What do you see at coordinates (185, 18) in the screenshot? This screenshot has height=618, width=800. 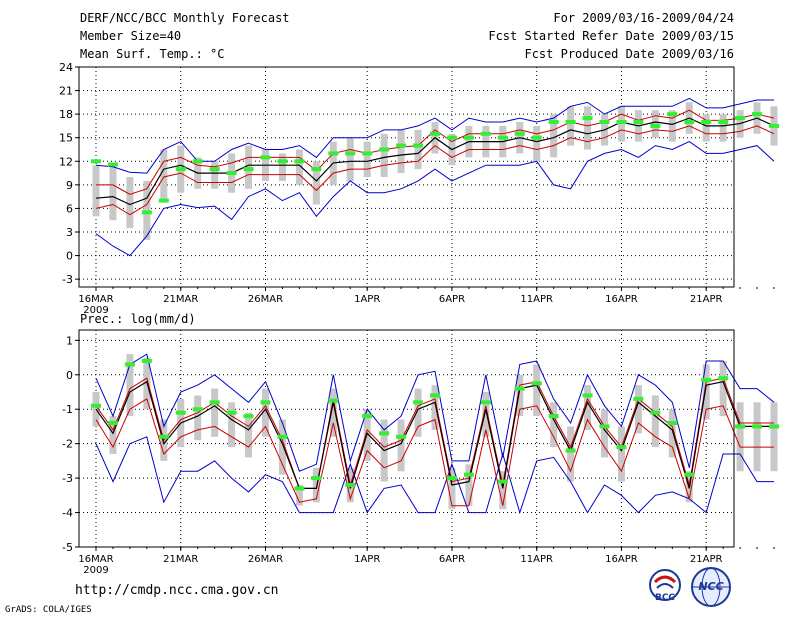 I see `chart-title: DERF/NCC/BCC Monthly Forecast` at bounding box center [185, 18].